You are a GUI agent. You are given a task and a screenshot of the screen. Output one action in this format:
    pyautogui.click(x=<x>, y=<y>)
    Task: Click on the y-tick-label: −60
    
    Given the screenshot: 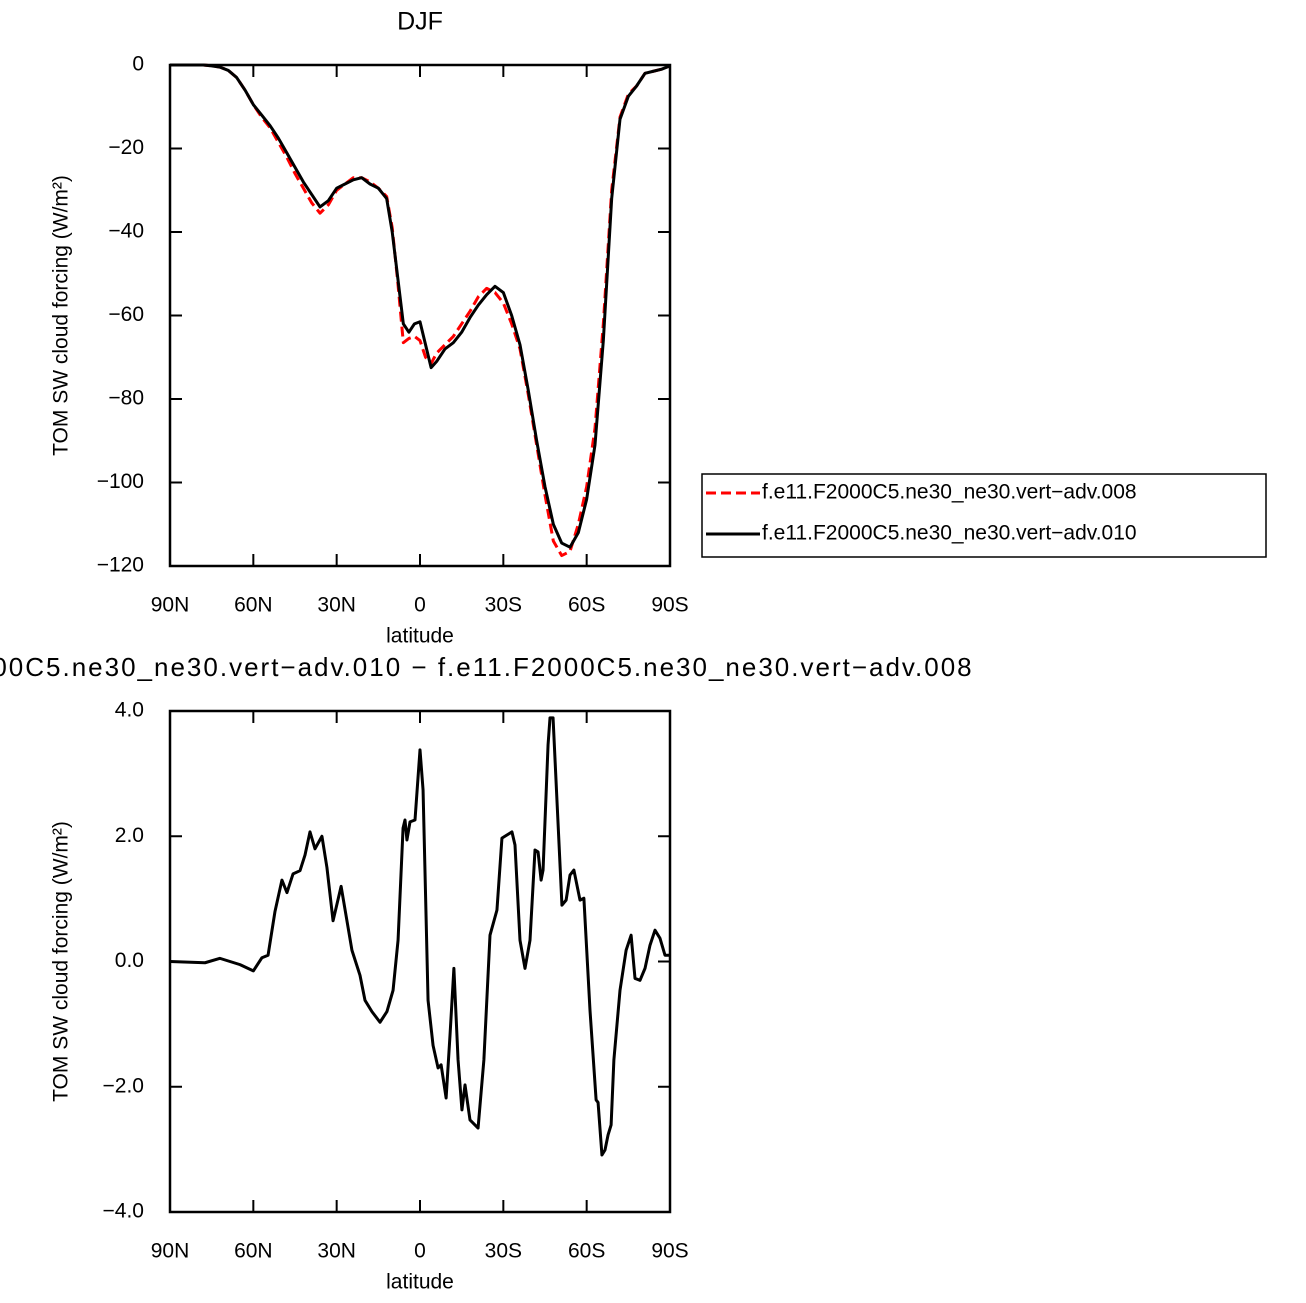 What is the action you would take?
    pyautogui.click(x=126, y=314)
    